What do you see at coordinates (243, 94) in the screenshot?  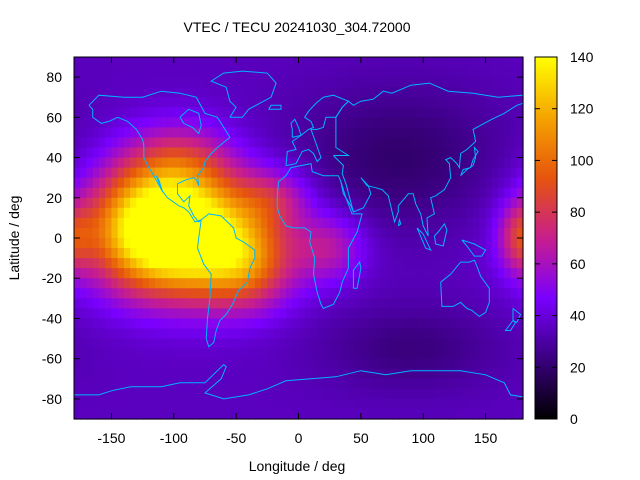 I see `coastline` at bounding box center [243, 94].